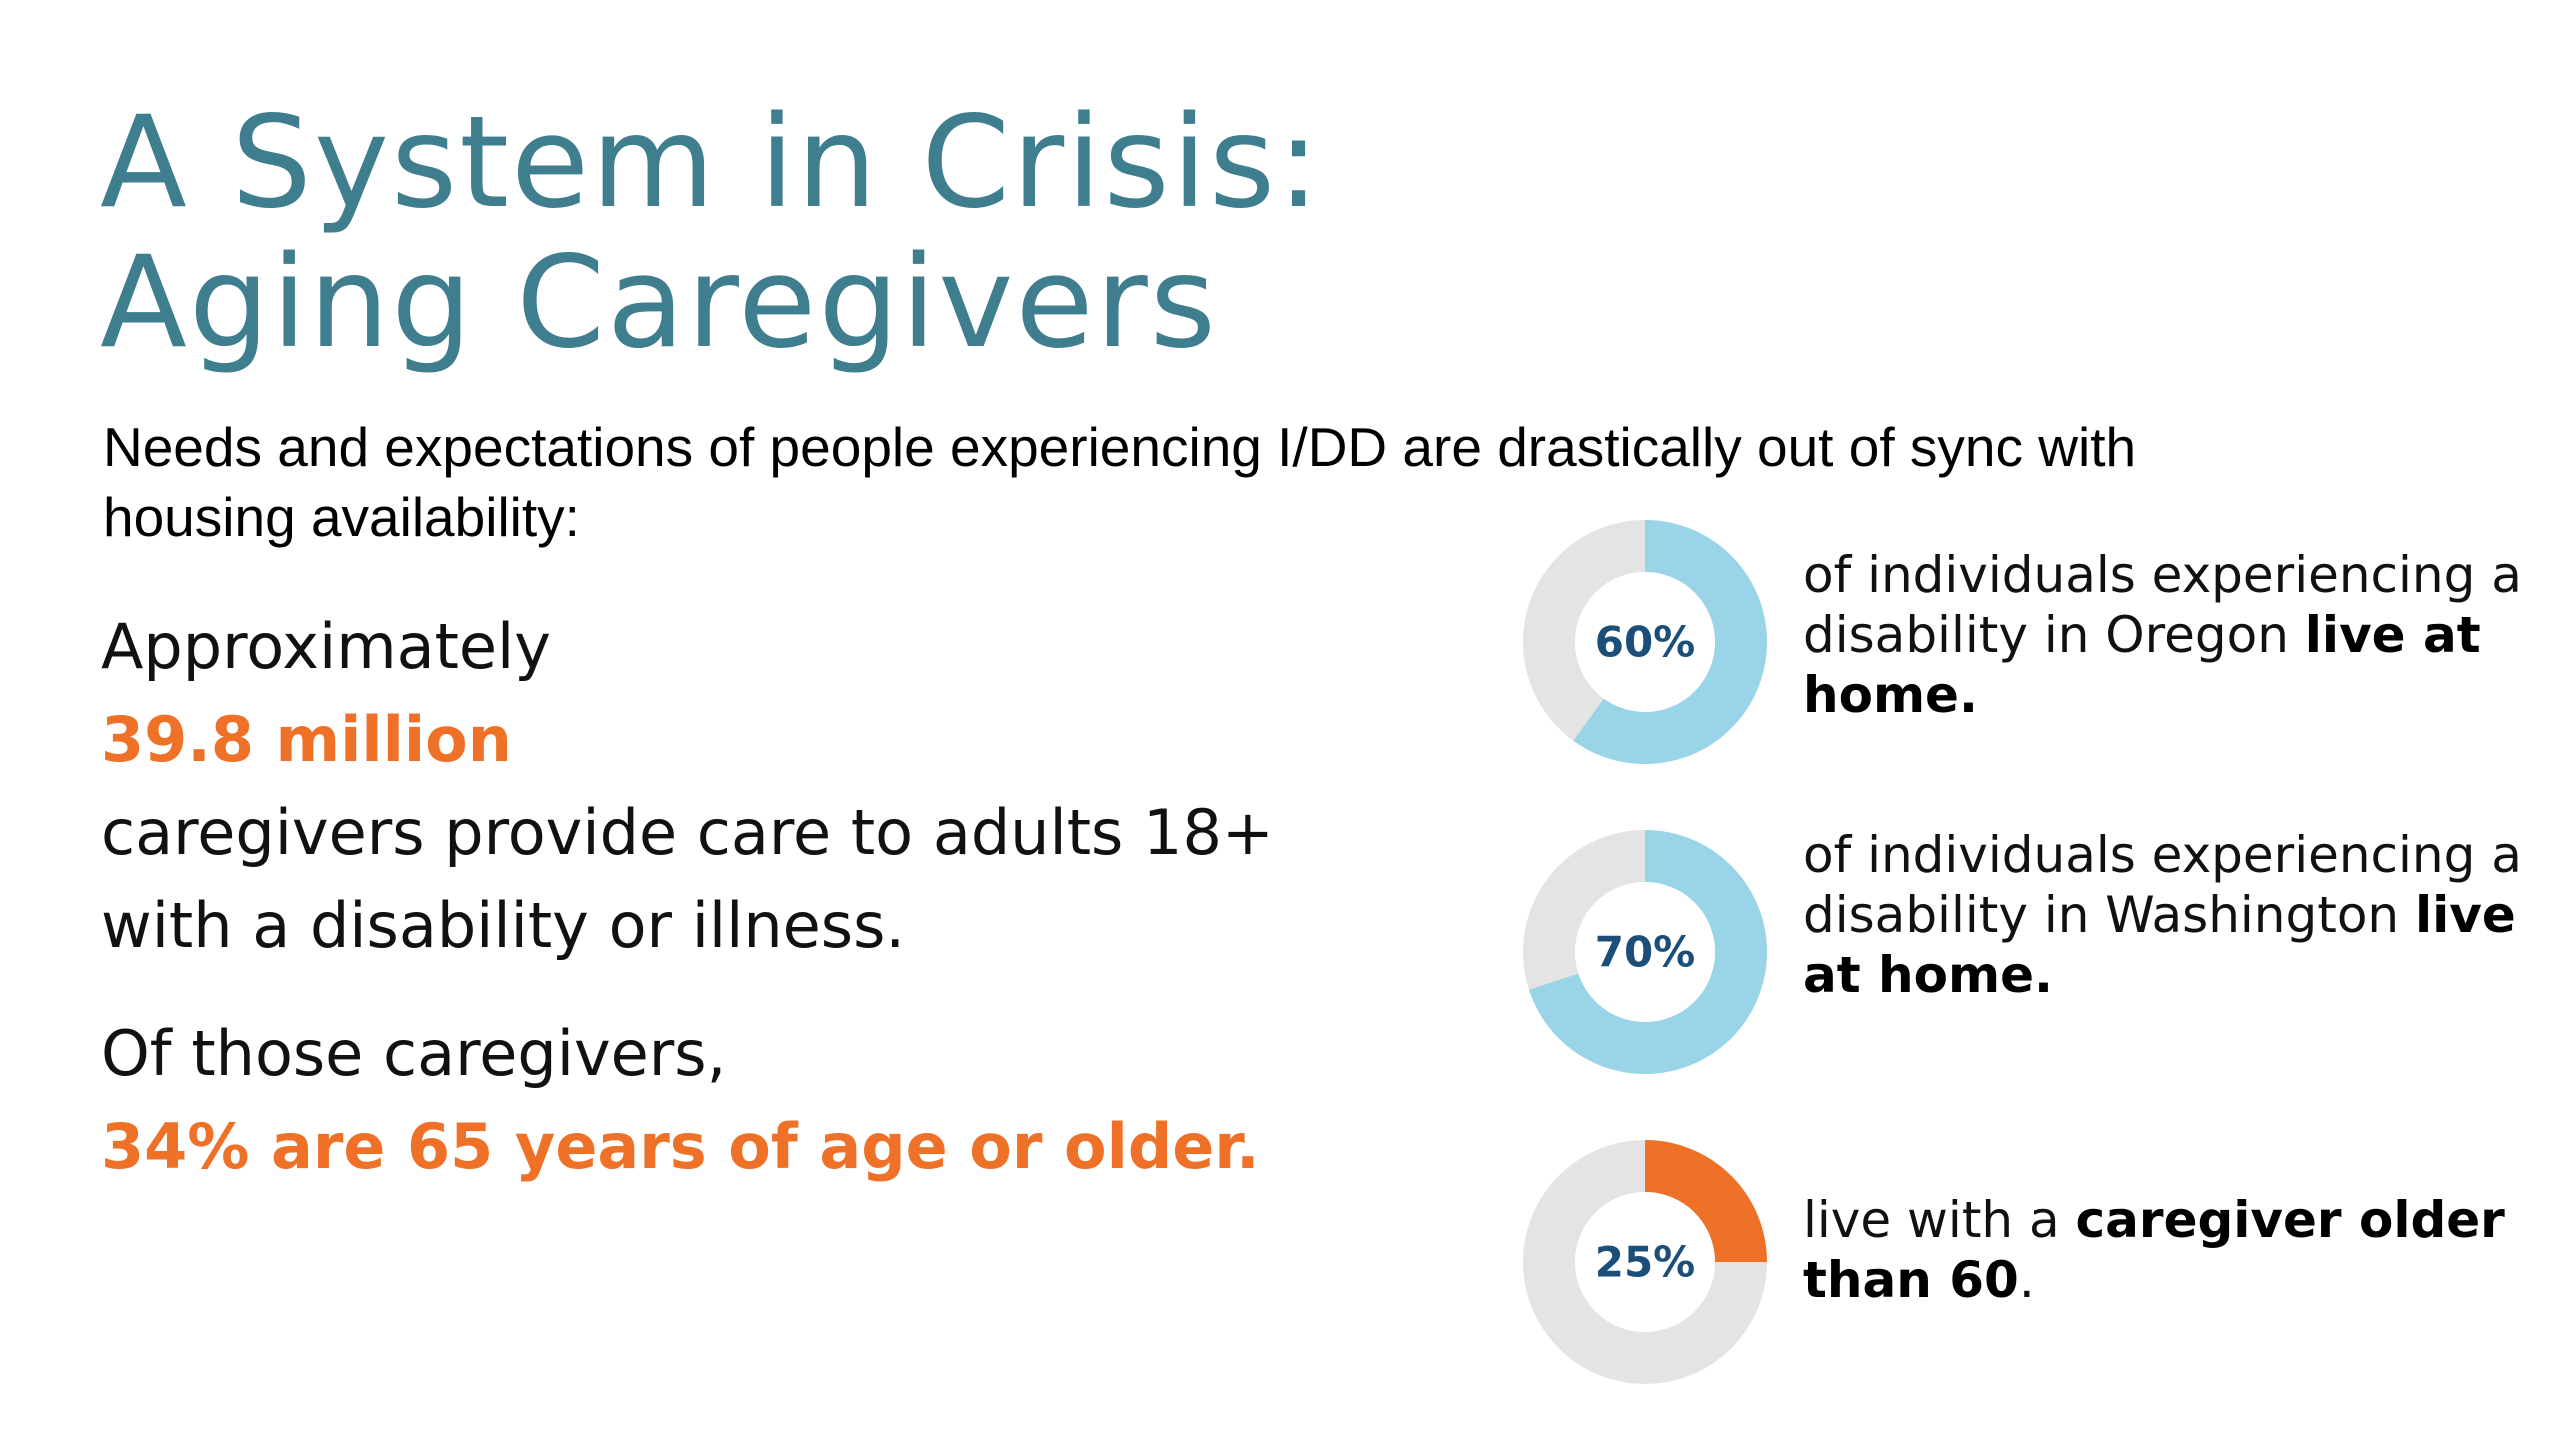 The height and width of the screenshot is (1440, 2560). What do you see at coordinates (414, 1053) in the screenshot?
I see `of-those-text: Of those caregivers,` at bounding box center [414, 1053].